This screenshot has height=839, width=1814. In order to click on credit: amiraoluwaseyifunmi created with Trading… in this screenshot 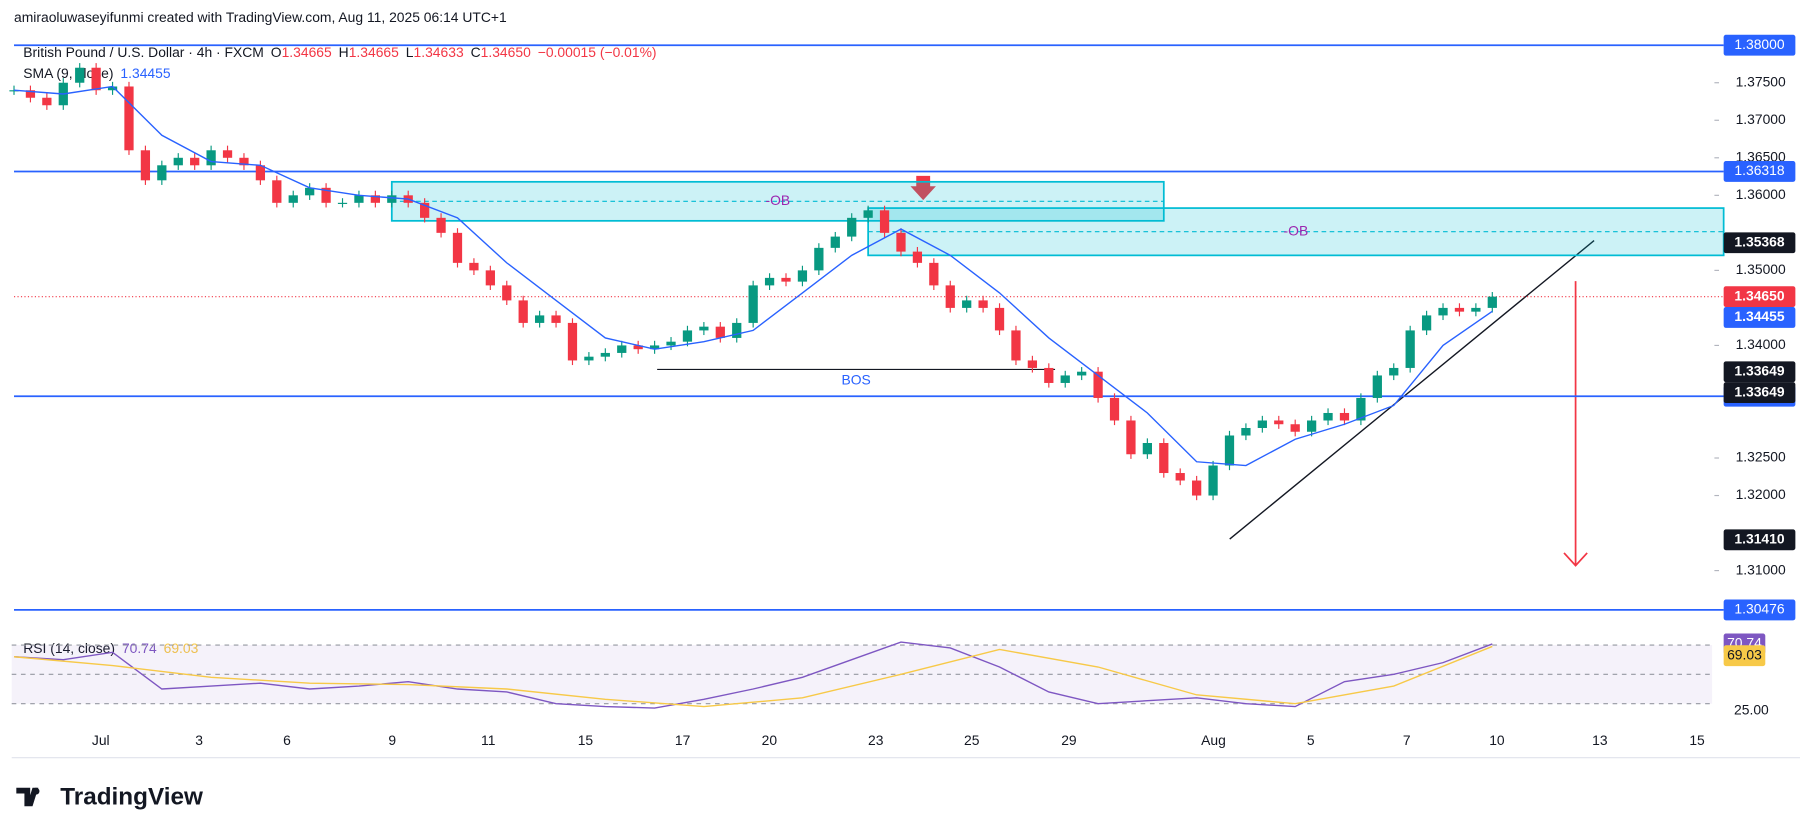, I will do `click(260, 17)`.